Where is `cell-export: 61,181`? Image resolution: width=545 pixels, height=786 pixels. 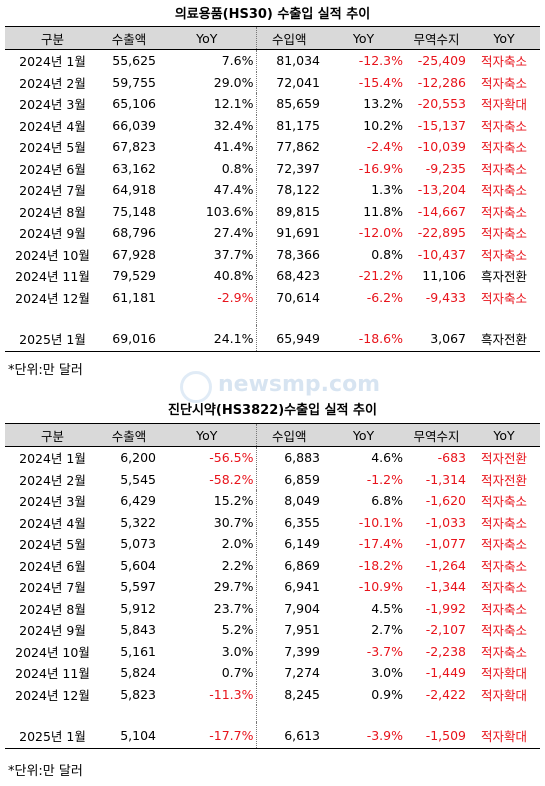
cell-export: 61,181 is located at coordinates (134, 297).